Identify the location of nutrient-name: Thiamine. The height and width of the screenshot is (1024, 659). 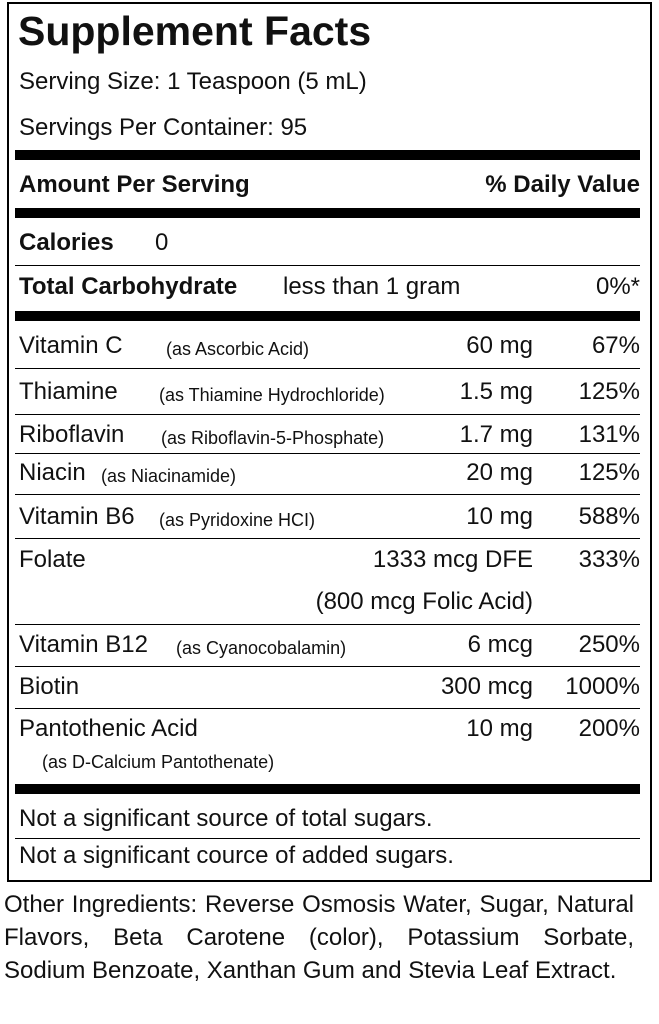
(68, 391).